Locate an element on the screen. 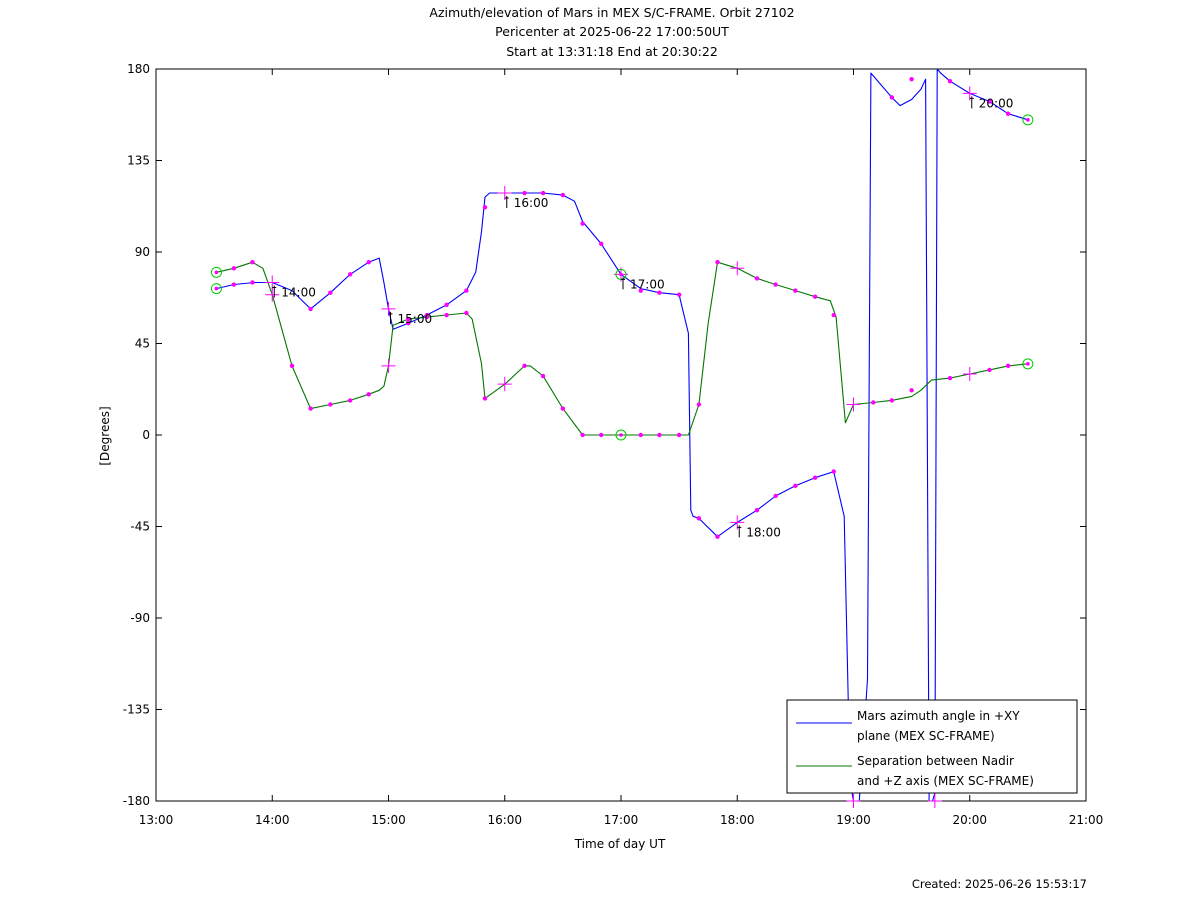 This screenshot has width=1200, height=901. y-tick-label: 90 is located at coordinates (142, 252).